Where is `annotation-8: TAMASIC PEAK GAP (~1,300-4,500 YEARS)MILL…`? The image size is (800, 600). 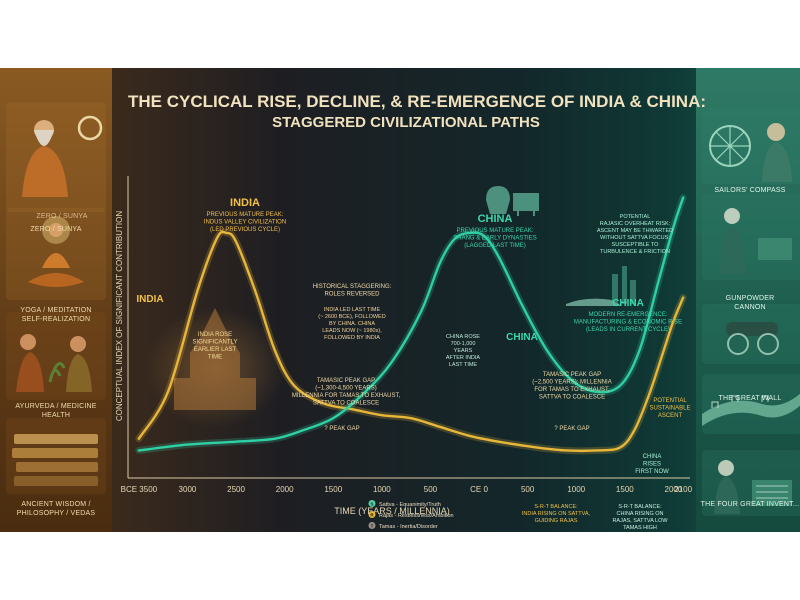
annotation-8: TAMASIC PEAK GAP (~1,300-4,500 YEARS)MILL… is located at coordinates (346, 392).